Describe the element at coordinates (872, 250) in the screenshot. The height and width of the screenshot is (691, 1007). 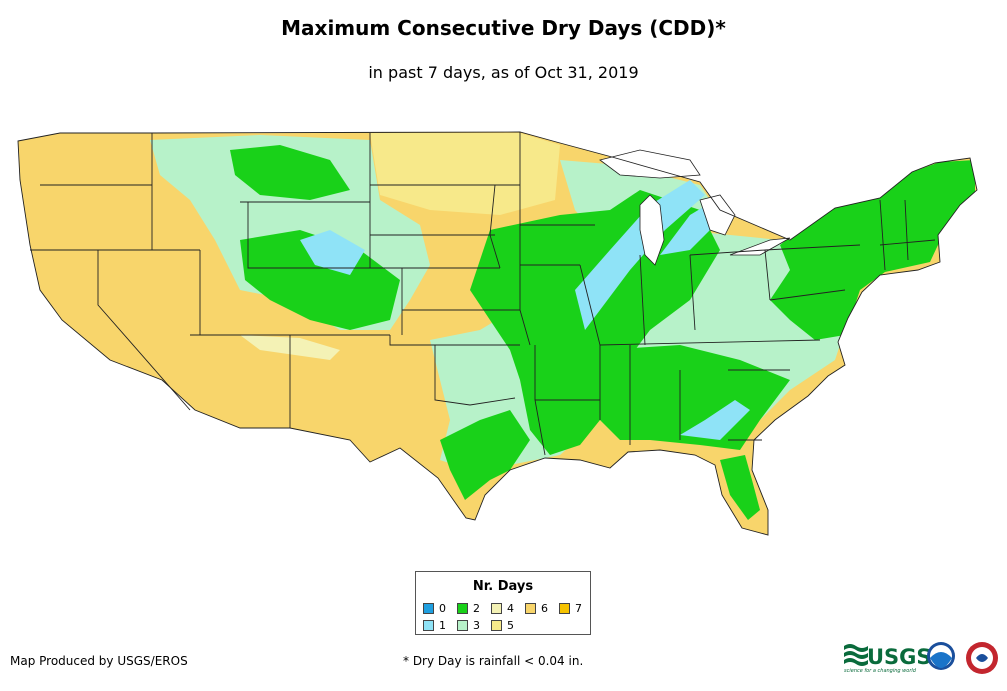
I see `region-cdd-2-northeast` at that location.